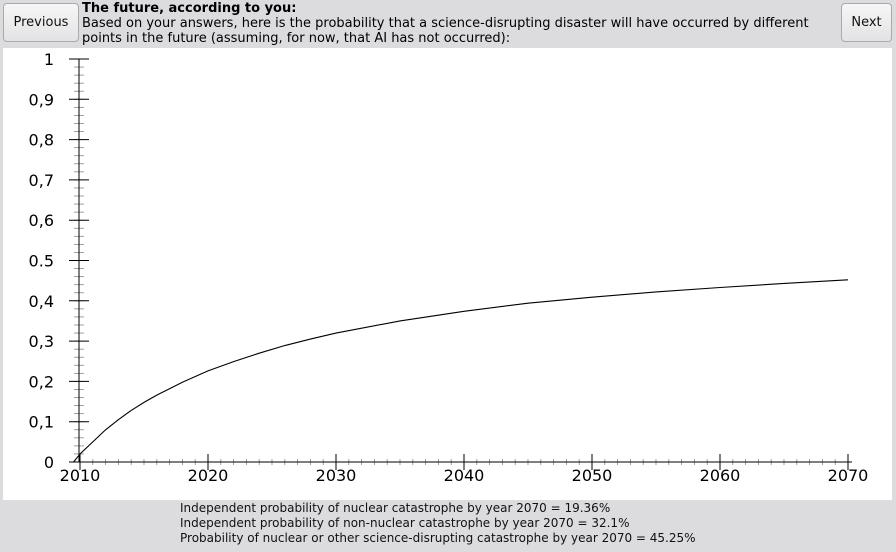 This screenshot has width=896, height=552. I want to click on y-tick-label: 1, so click(49, 59).